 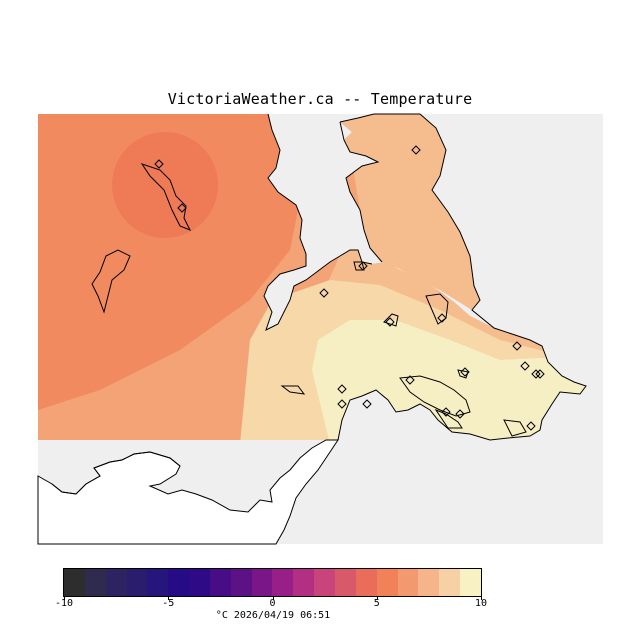 I want to click on colorbar: -10 -5 0 5 10 °C 2026/04/19 06:51, so click(x=271, y=601).